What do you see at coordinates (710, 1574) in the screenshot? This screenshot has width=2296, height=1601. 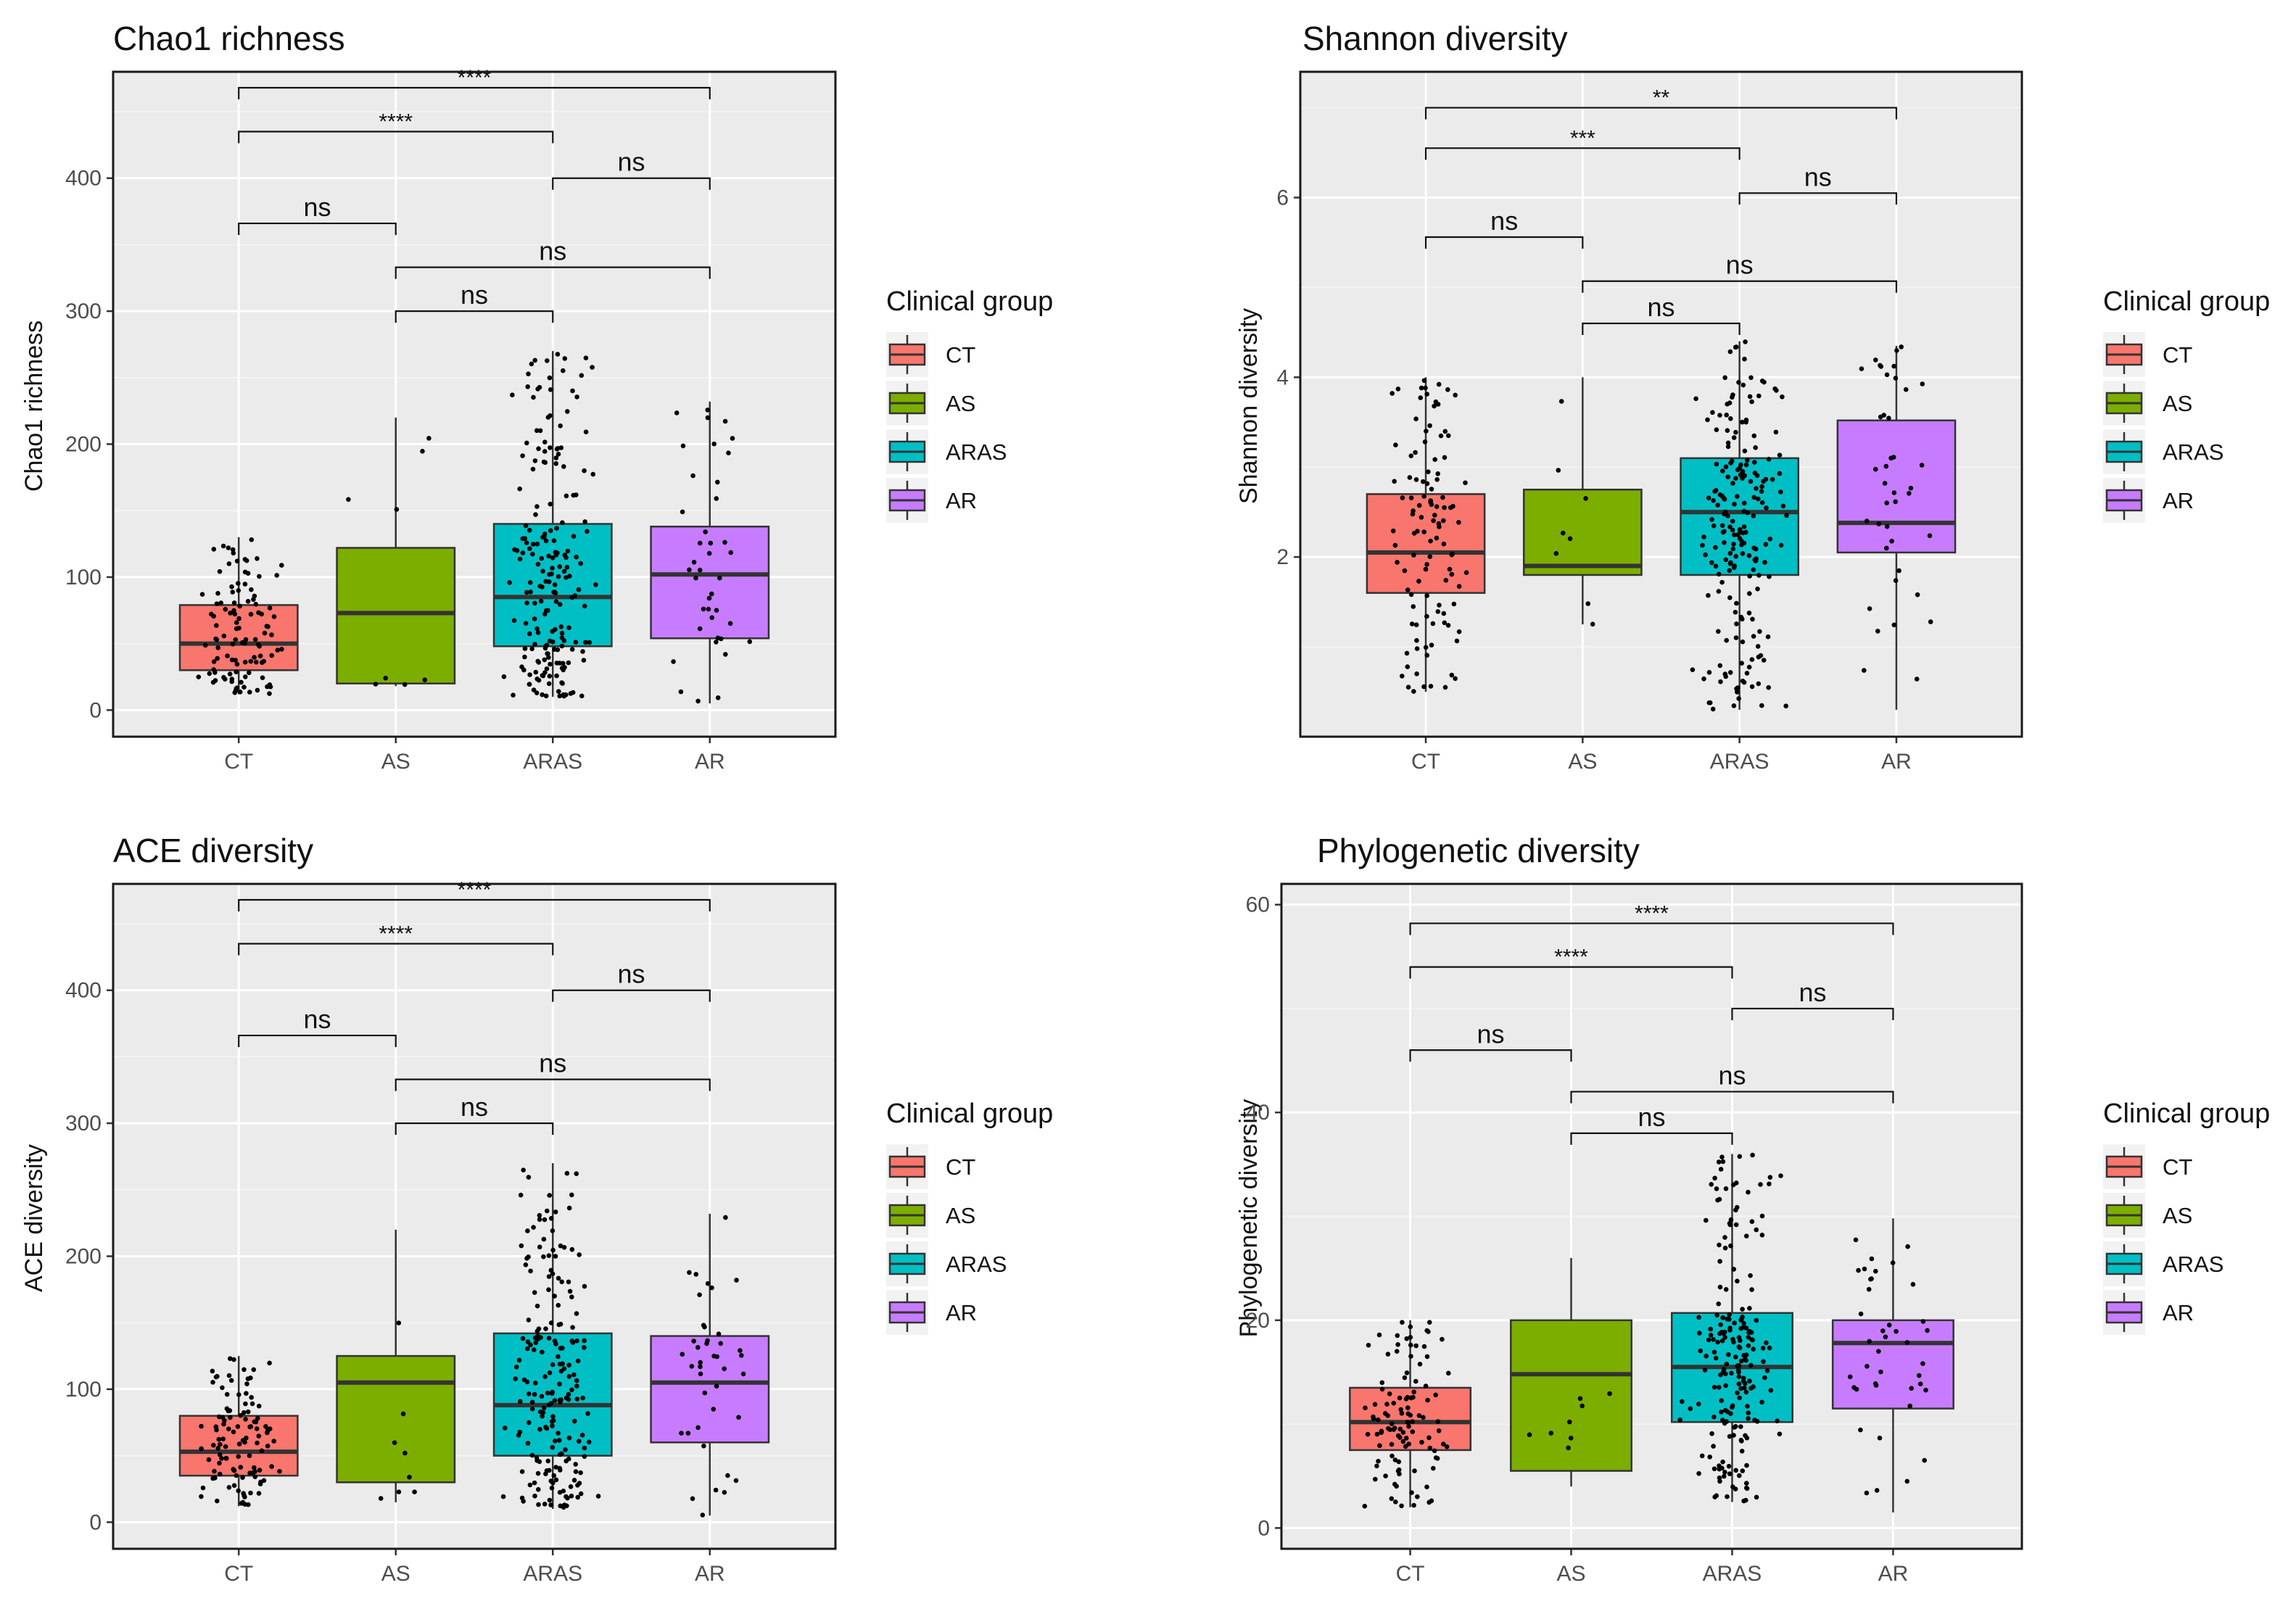 I see `x-tick-label: AR` at bounding box center [710, 1574].